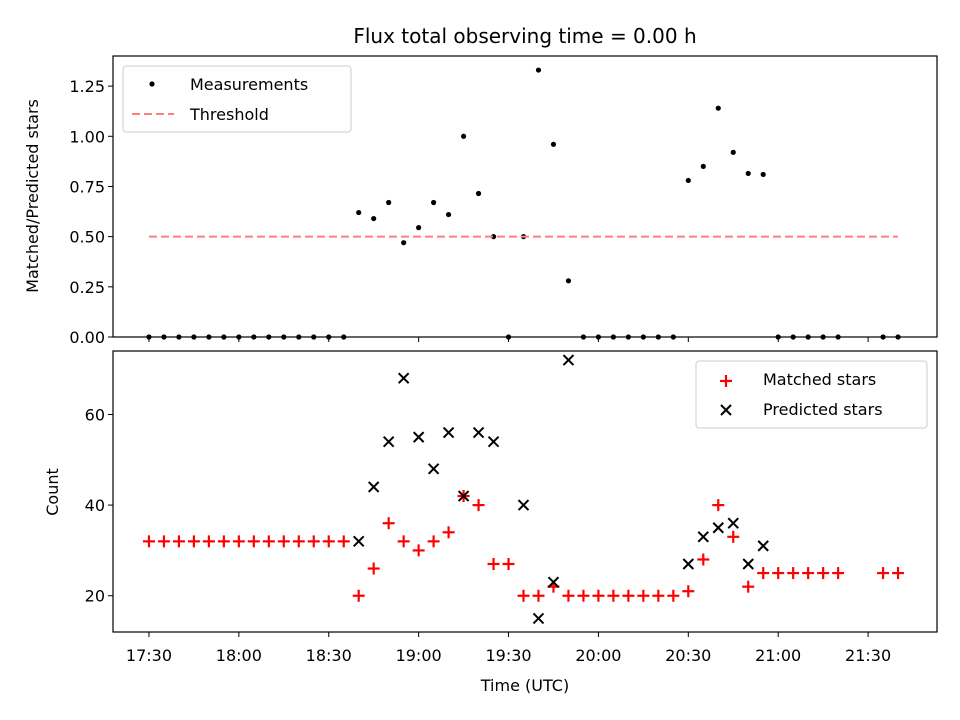 The height and width of the screenshot is (720, 960). Describe the element at coordinates (239, 655) in the screenshot. I see `x-tick-label: 18:00` at that location.